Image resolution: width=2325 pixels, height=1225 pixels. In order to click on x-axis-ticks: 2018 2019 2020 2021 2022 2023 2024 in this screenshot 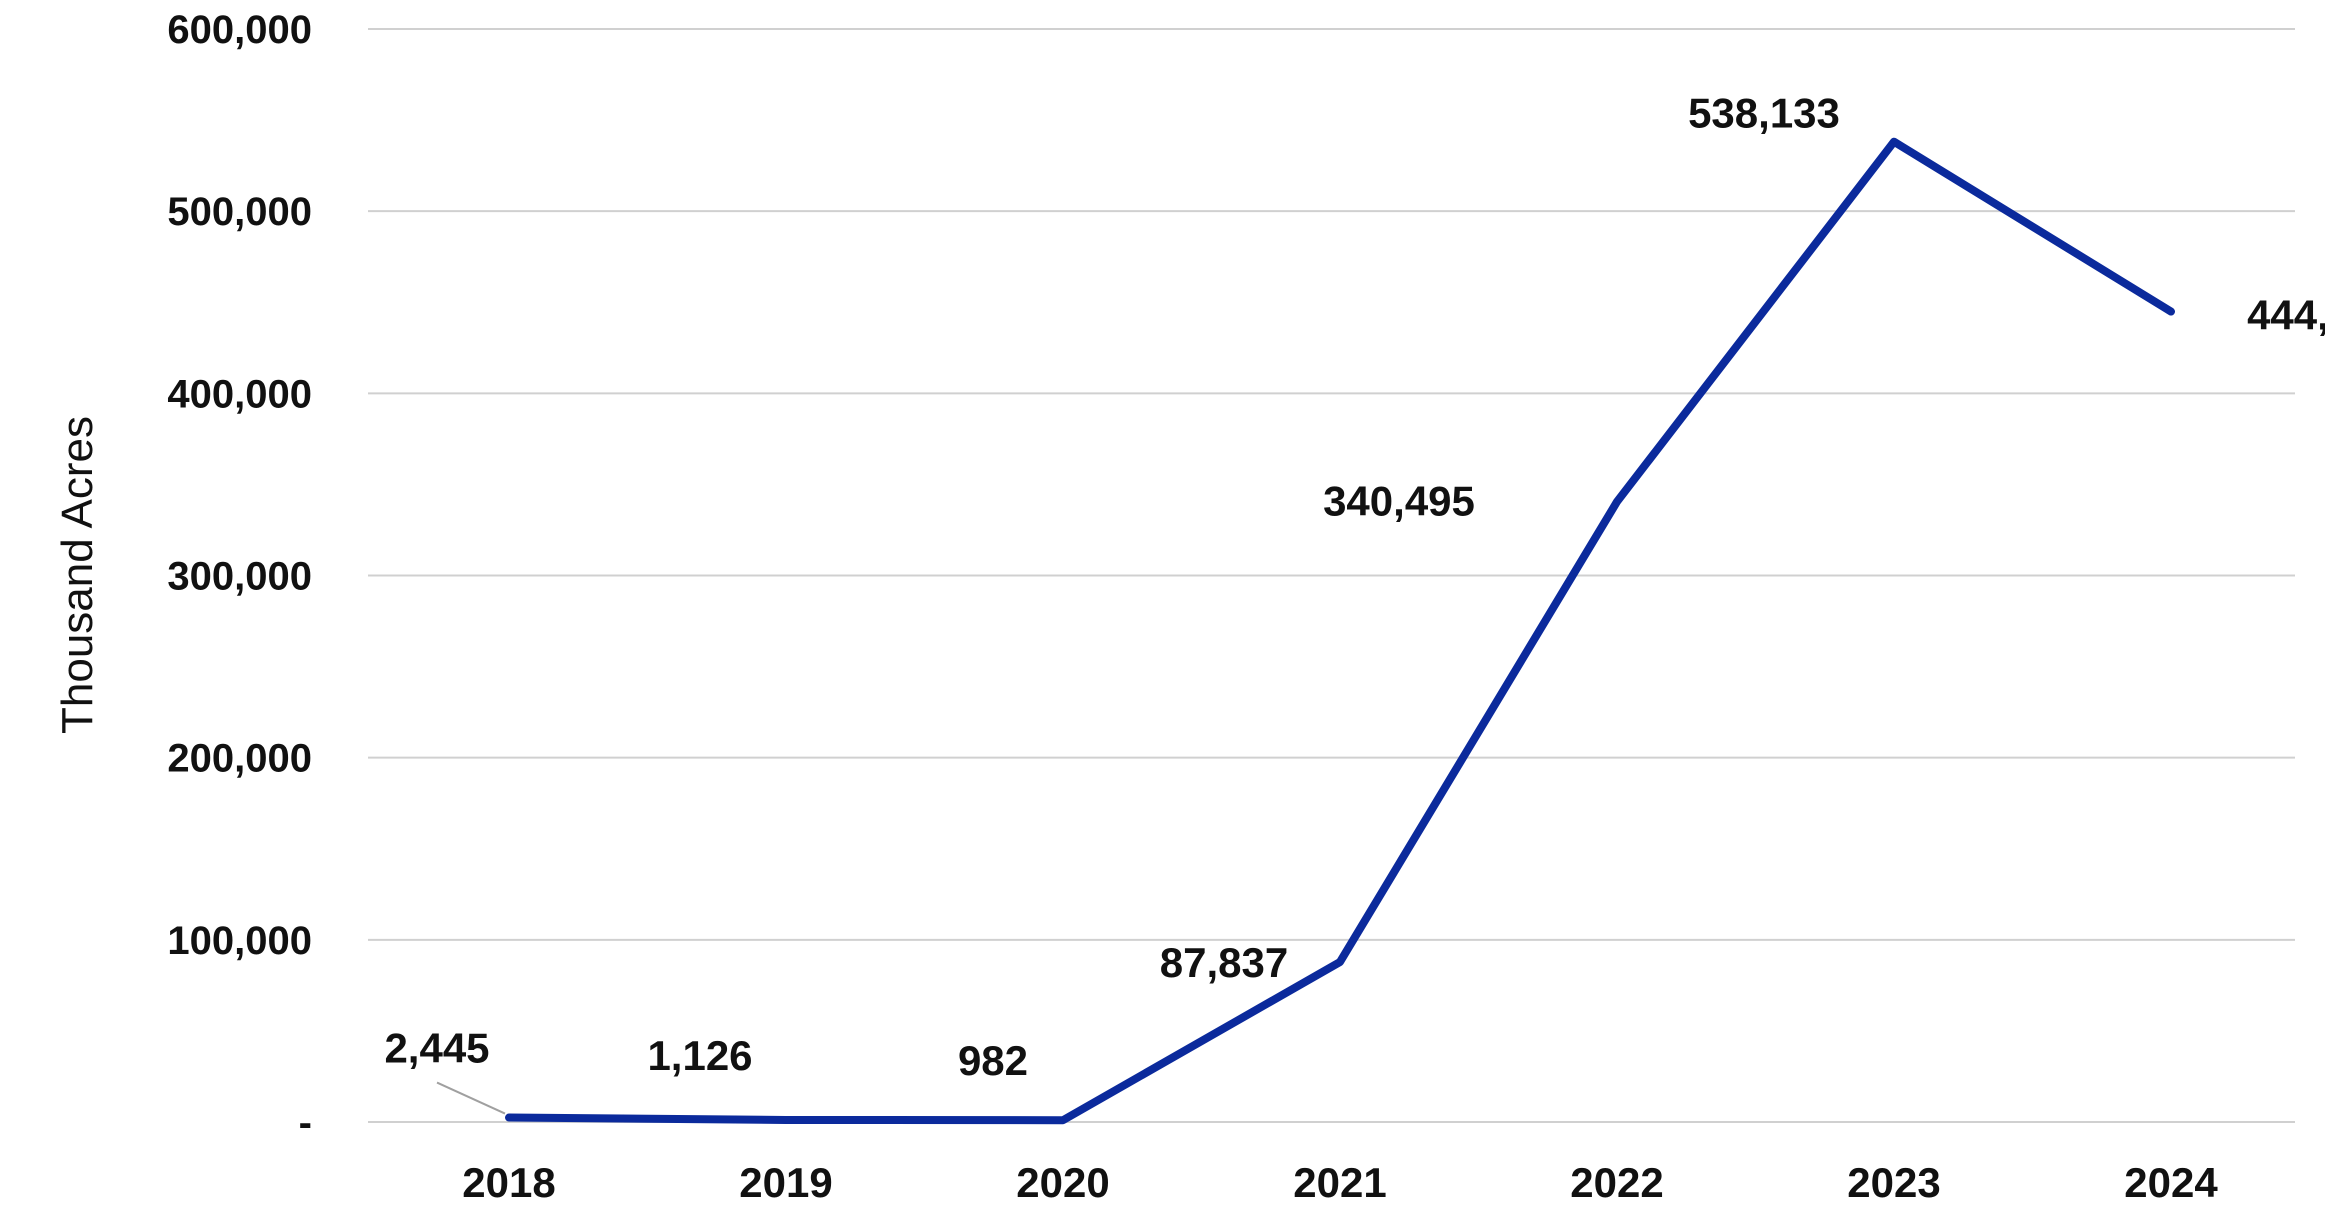, I will do `click(1340, 1182)`.